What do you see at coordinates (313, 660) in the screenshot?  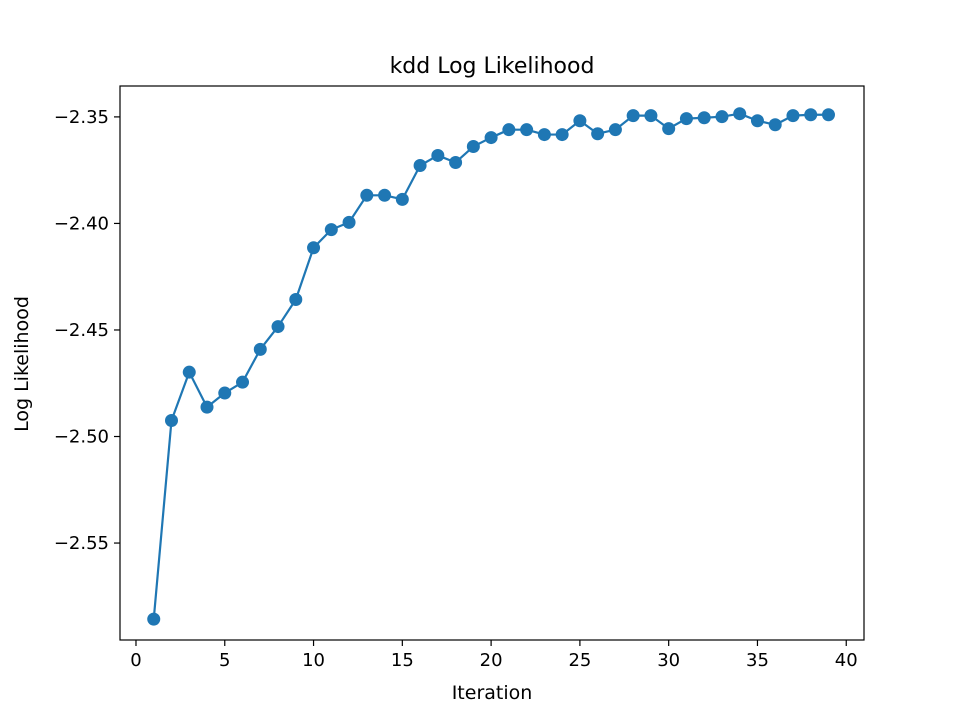 I see `x-tick-label: 10` at bounding box center [313, 660].